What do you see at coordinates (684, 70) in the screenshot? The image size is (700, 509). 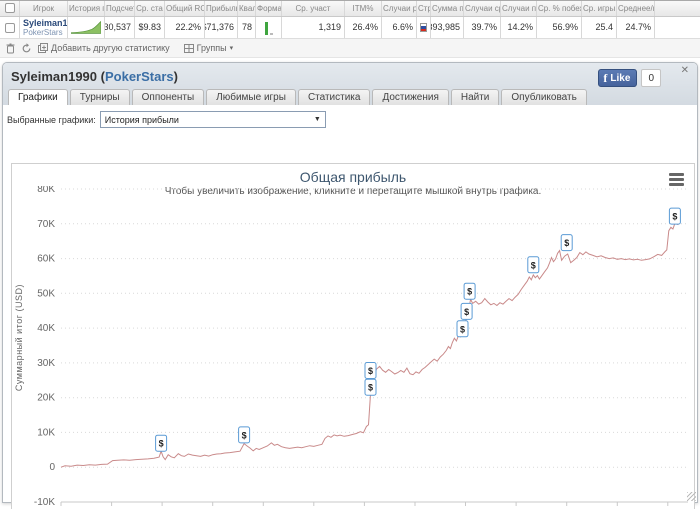 I see `close-icon: ✕` at bounding box center [684, 70].